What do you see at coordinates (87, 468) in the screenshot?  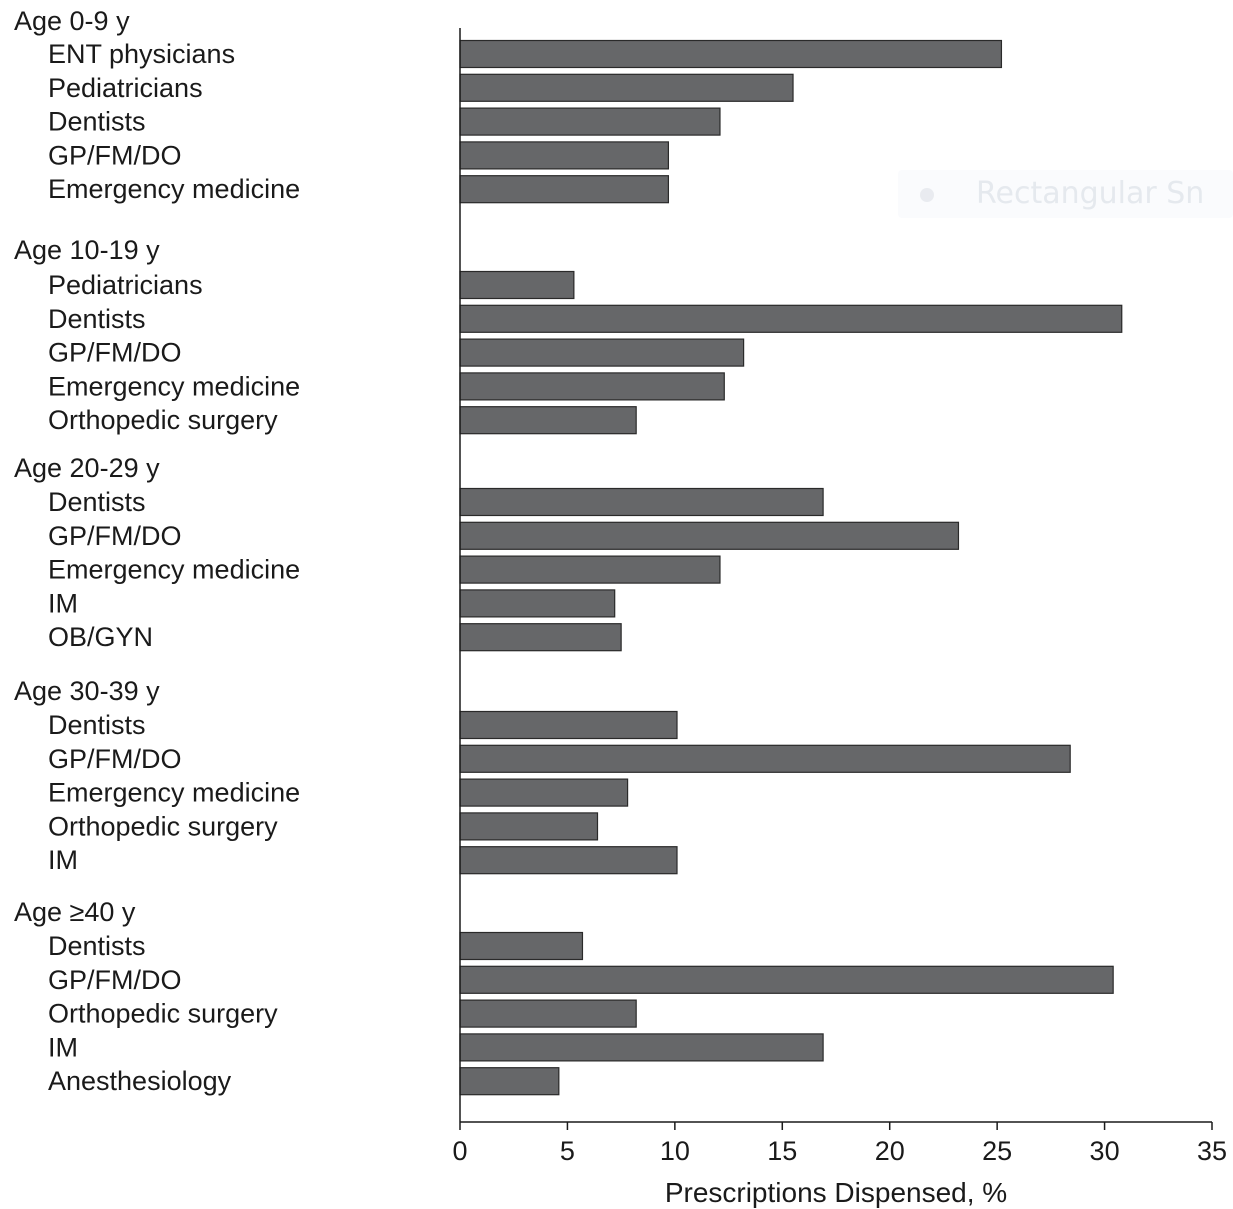 I see `group-label: Age 20-29 y` at bounding box center [87, 468].